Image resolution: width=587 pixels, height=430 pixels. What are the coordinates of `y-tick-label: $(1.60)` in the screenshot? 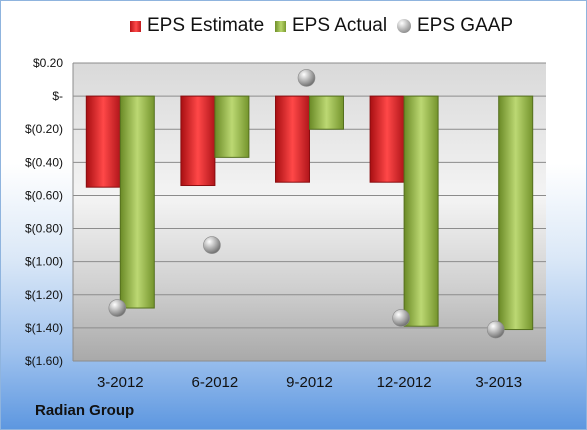 It's located at (44, 361).